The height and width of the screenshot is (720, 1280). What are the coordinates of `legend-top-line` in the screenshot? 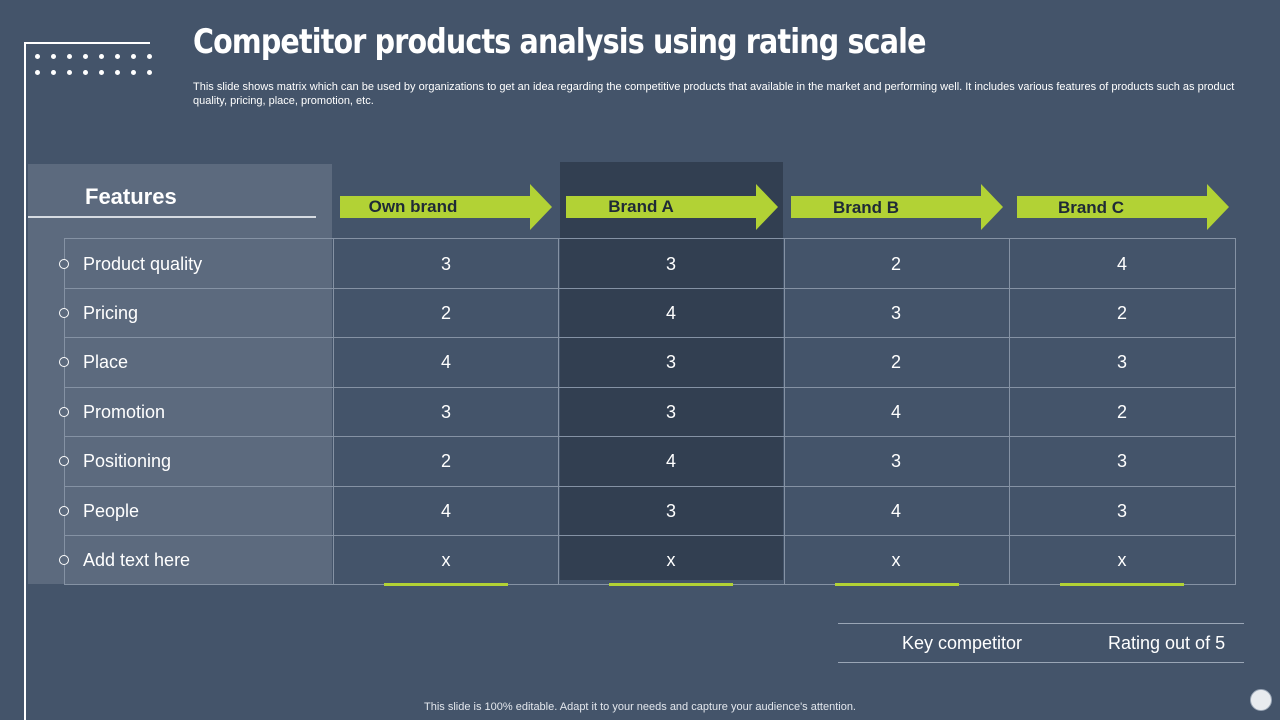 It's located at (1041, 623).